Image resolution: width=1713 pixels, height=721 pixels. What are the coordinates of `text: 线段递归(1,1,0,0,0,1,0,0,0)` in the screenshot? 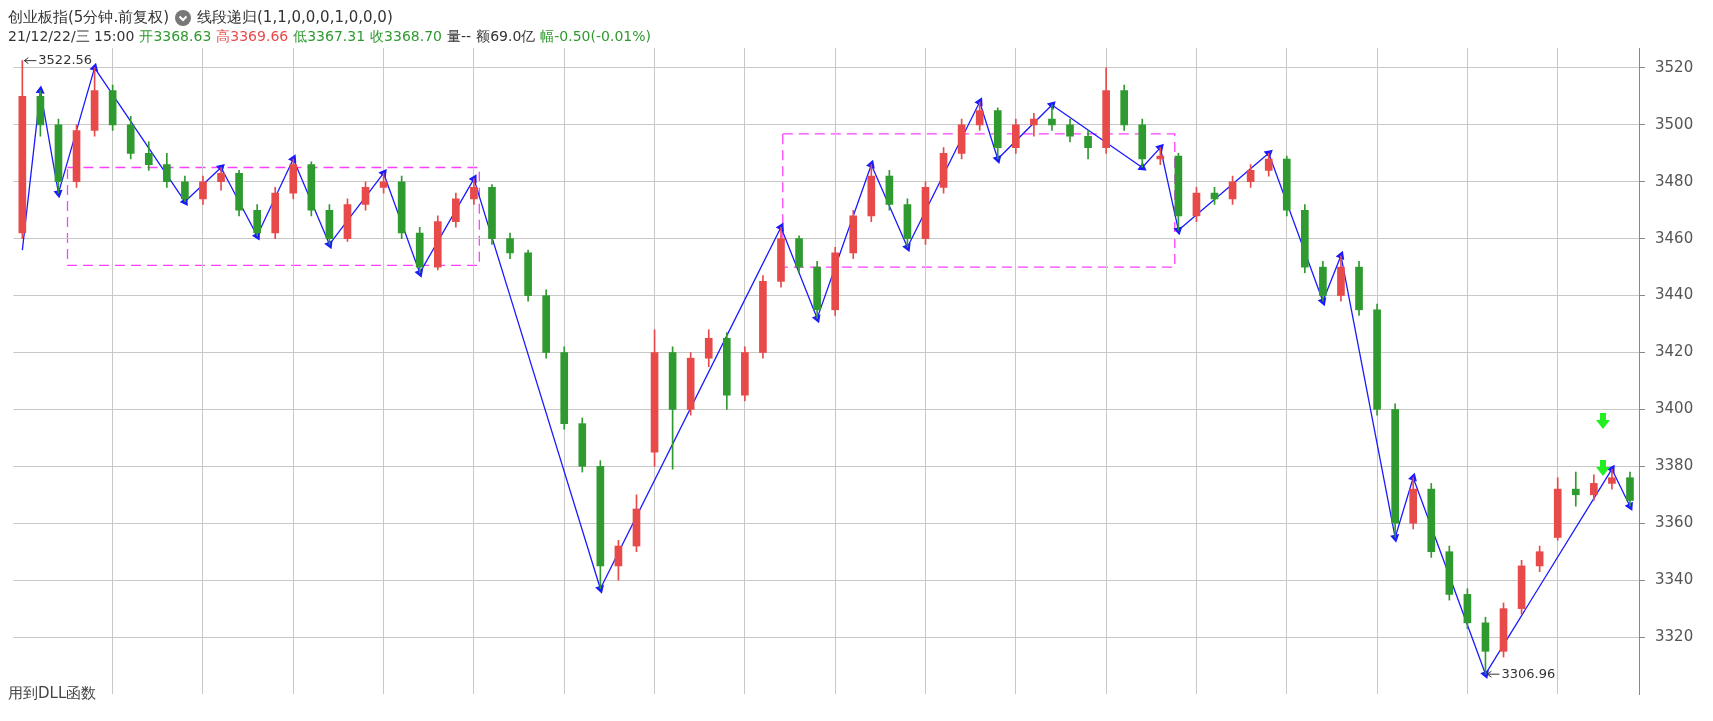 It's located at (295, 17).